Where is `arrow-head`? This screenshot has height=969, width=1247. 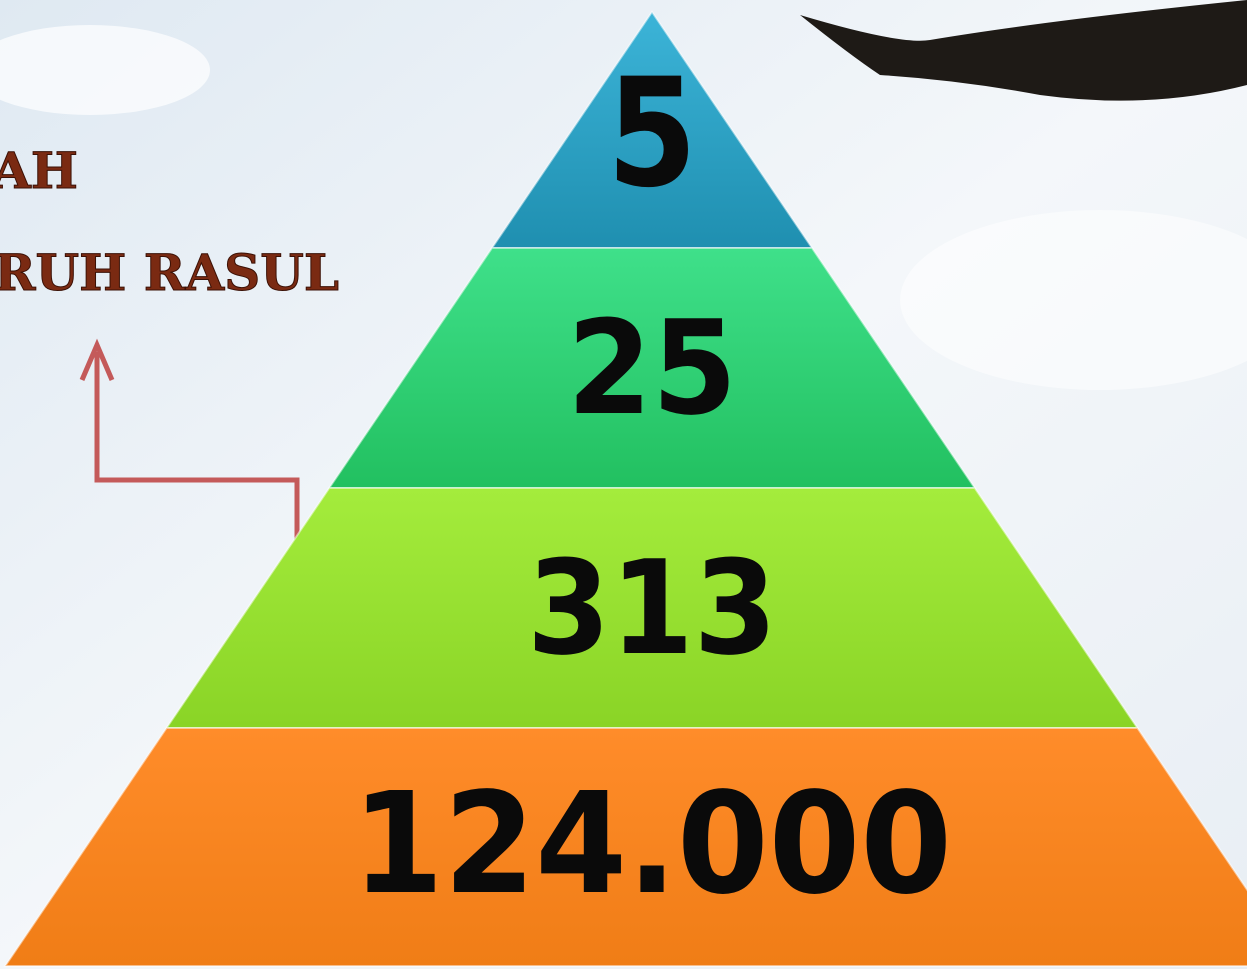
arrow-head is located at coordinates (97, 359).